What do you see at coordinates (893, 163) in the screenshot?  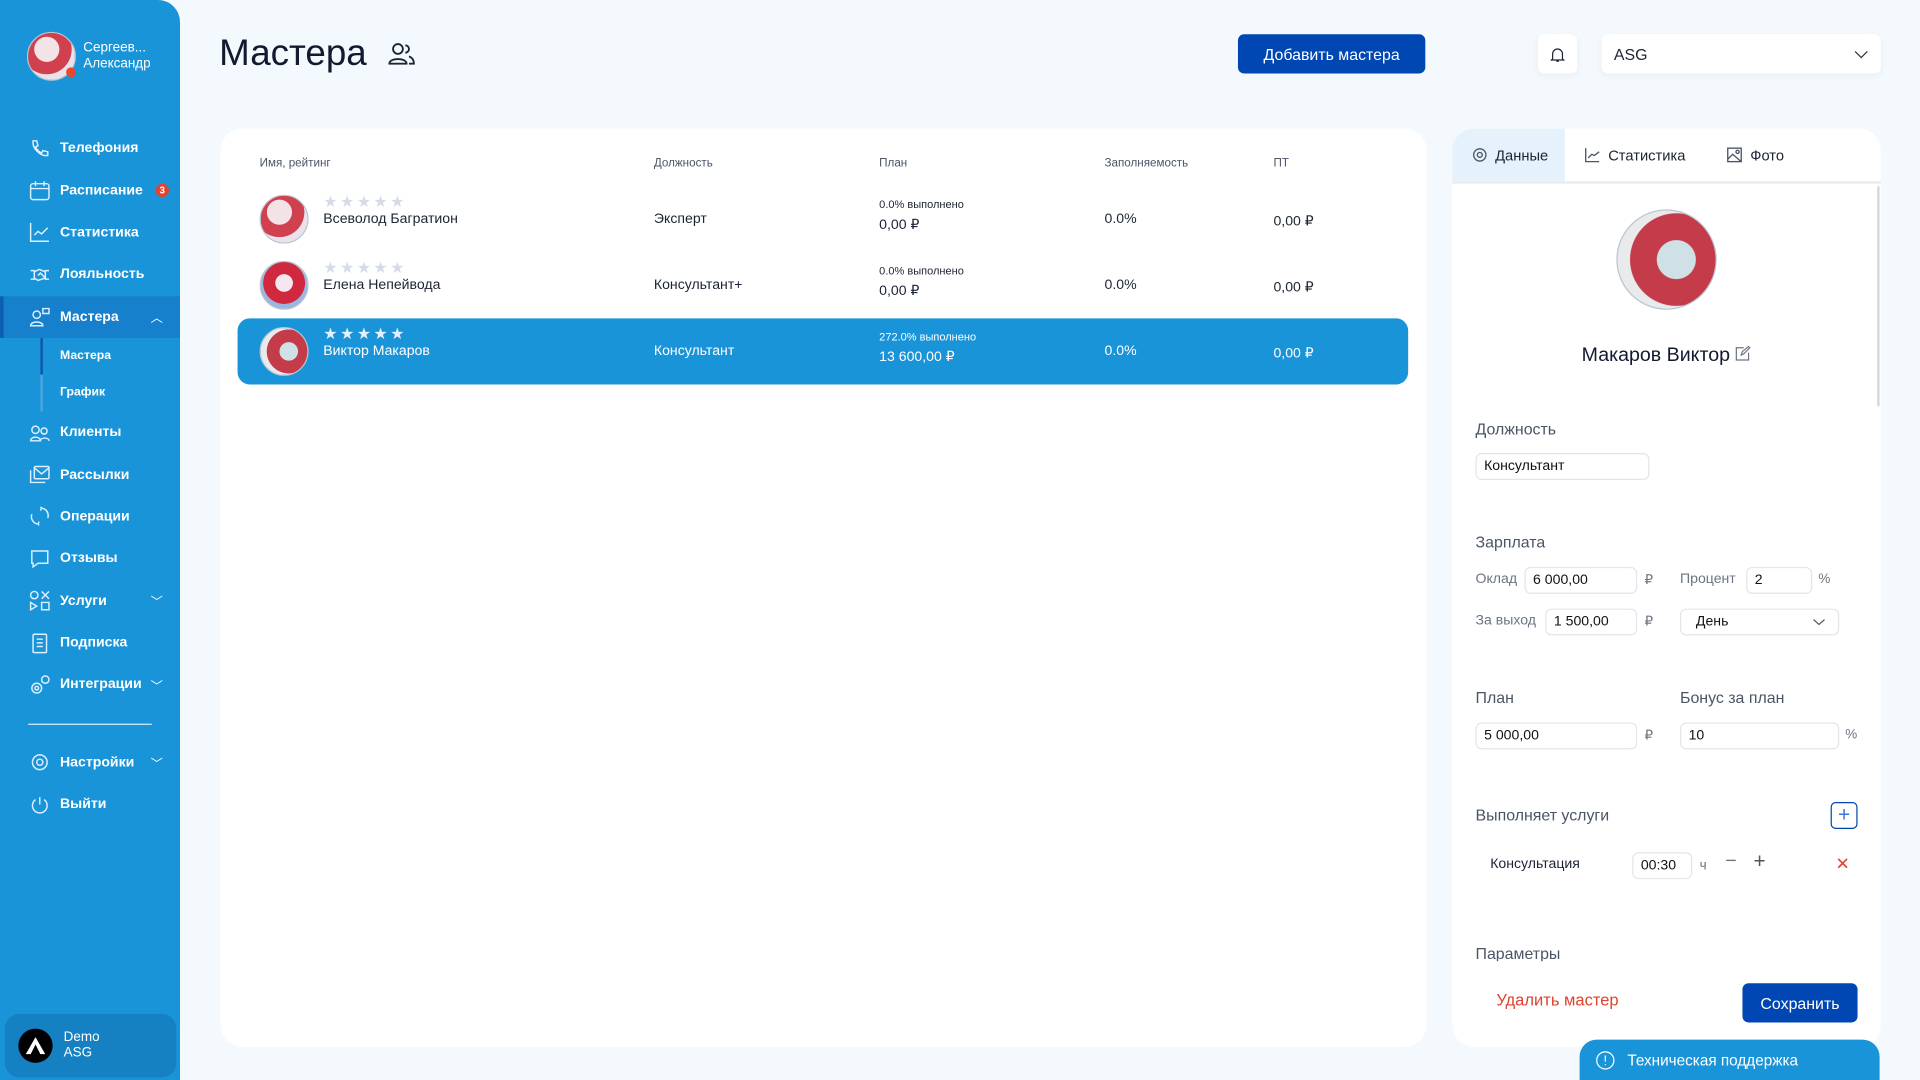 I see `column-header-plan: План` at bounding box center [893, 163].